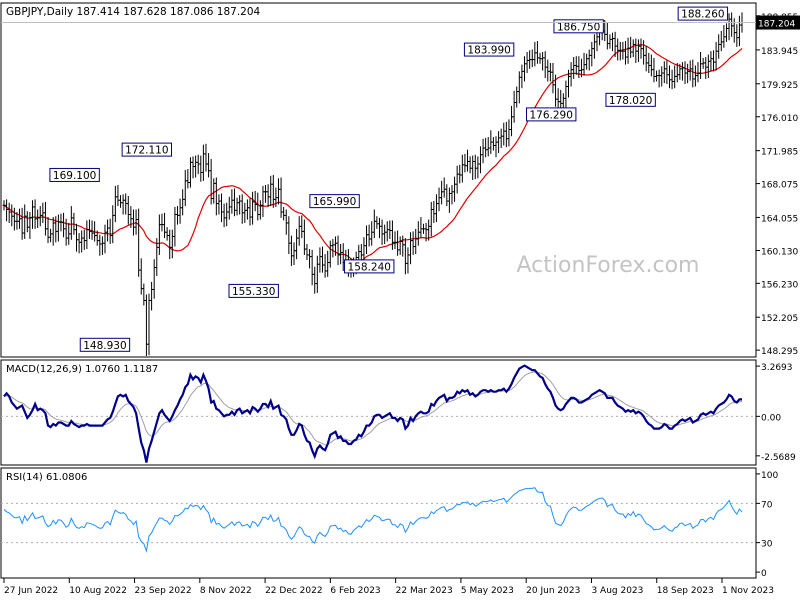  I want to click on rsi-axis-tick-label: 30, so click(767, 545).